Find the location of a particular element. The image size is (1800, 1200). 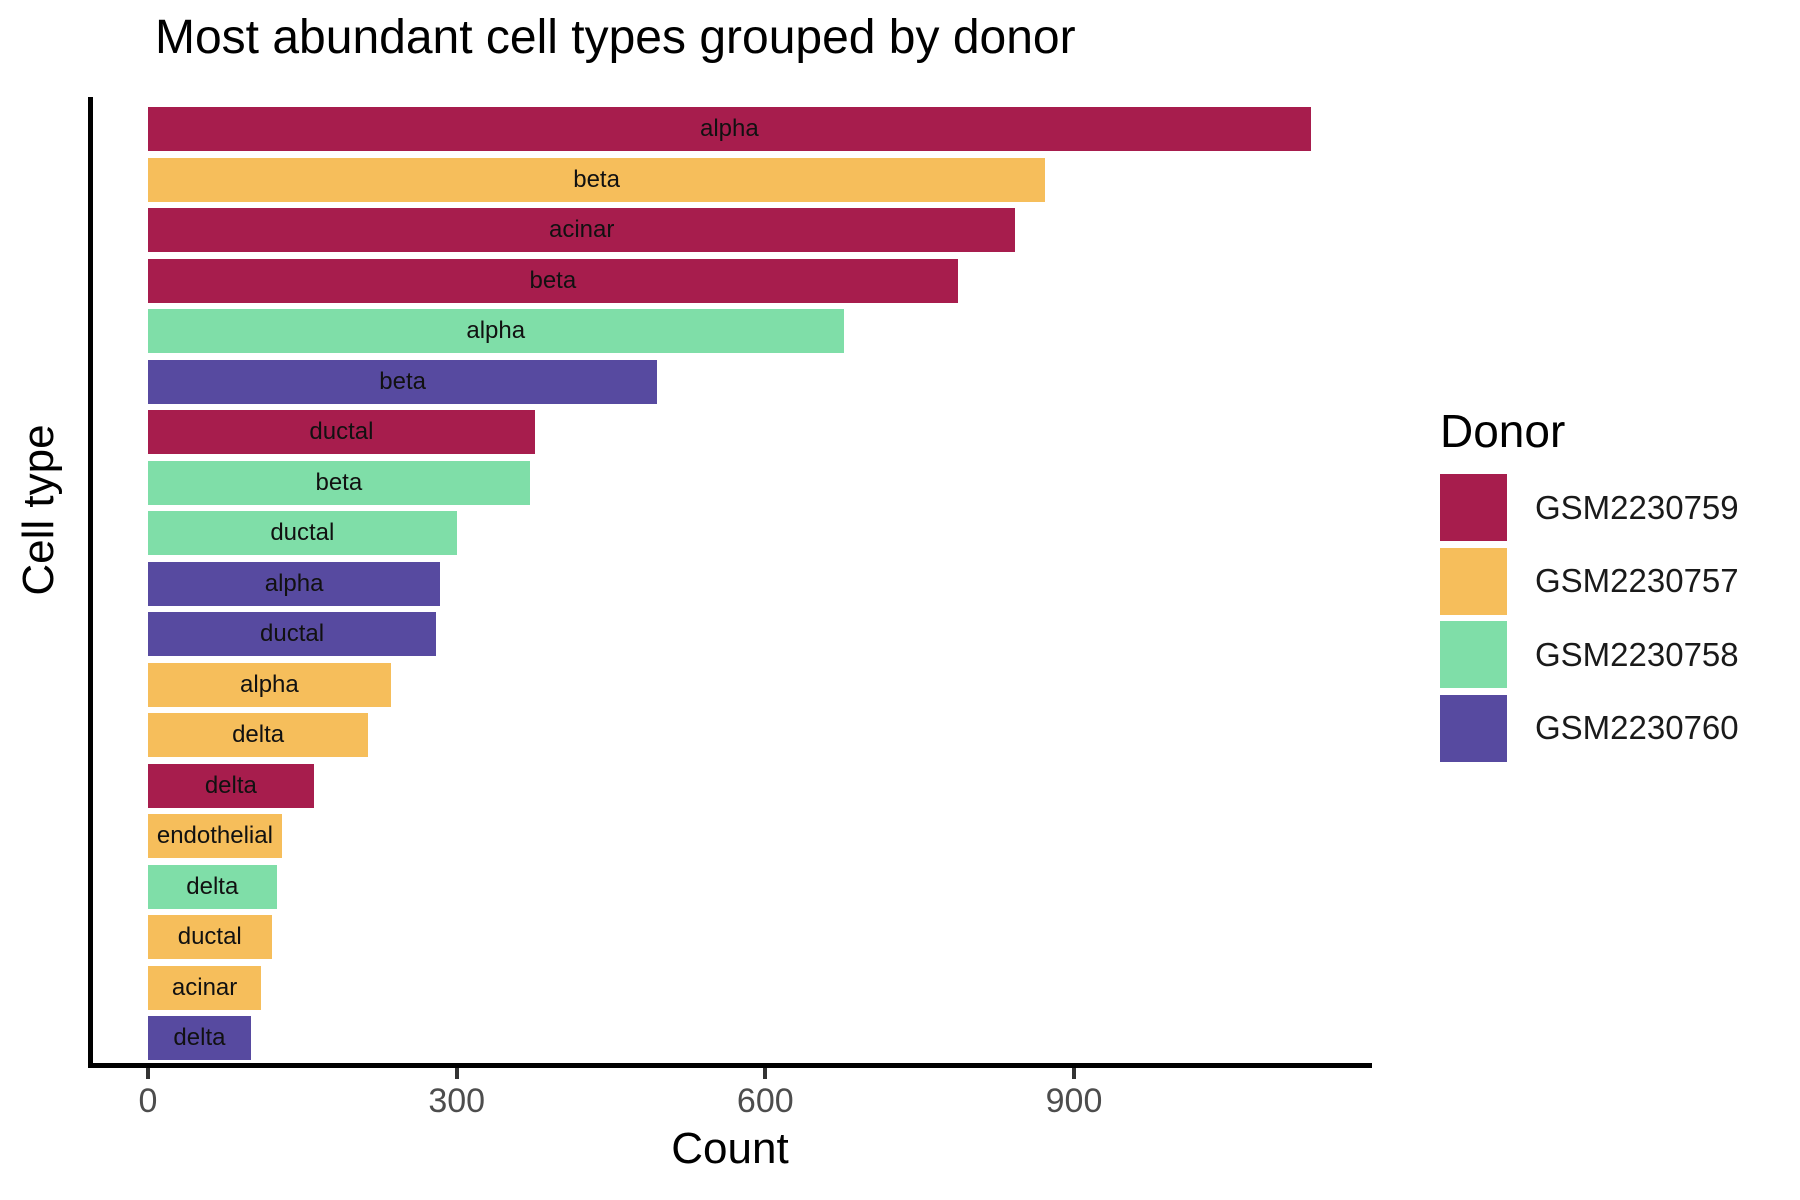

legend-label: GSM2230759 is located at coordinates (1637, 507).